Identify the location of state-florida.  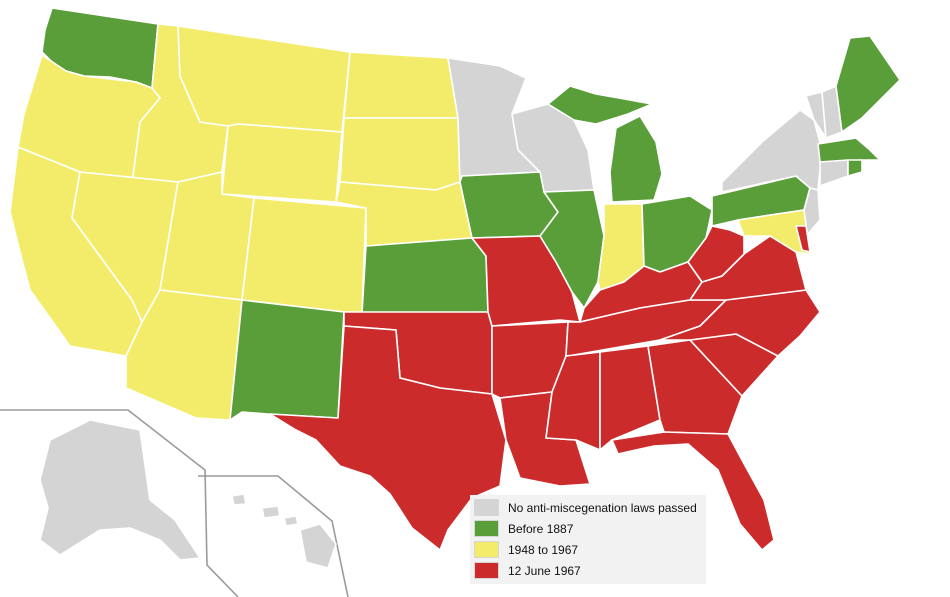
(693, 491).